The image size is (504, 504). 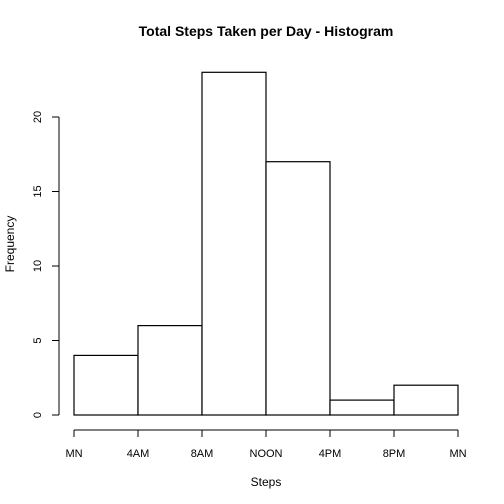 What do you see at coordinates (10, 244) in the screenshot?
I see `y-axis-label: Frequency` at bounding box center [10, 244].